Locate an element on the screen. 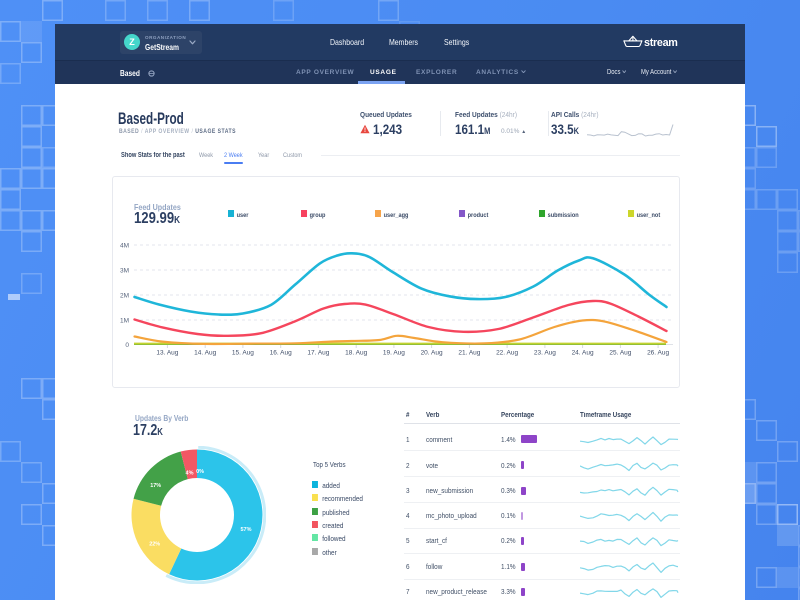 Image resolution: width=800 pixels, height=600 pixels. svg-text: 24. Aug is located at coordinates (583, 353).